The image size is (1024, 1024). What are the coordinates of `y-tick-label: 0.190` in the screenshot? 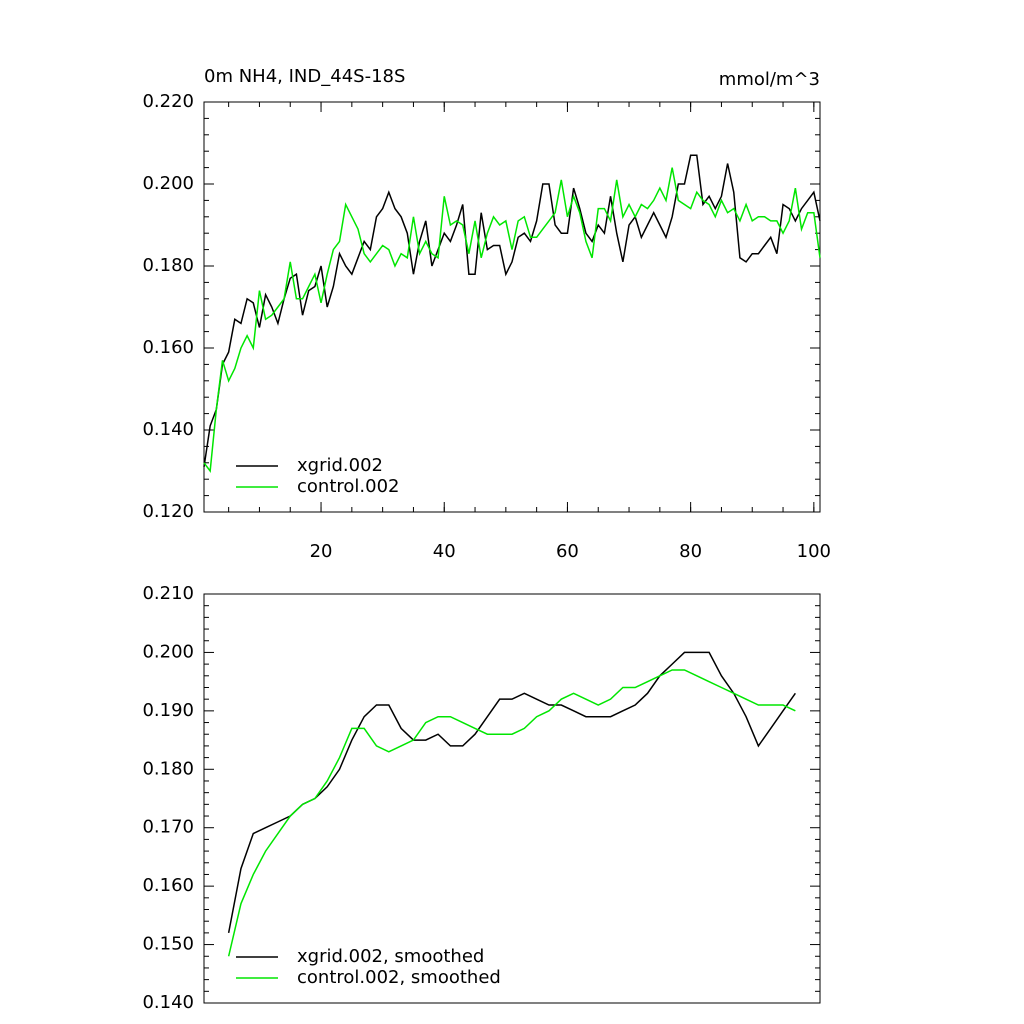 It's located at (168, 710).